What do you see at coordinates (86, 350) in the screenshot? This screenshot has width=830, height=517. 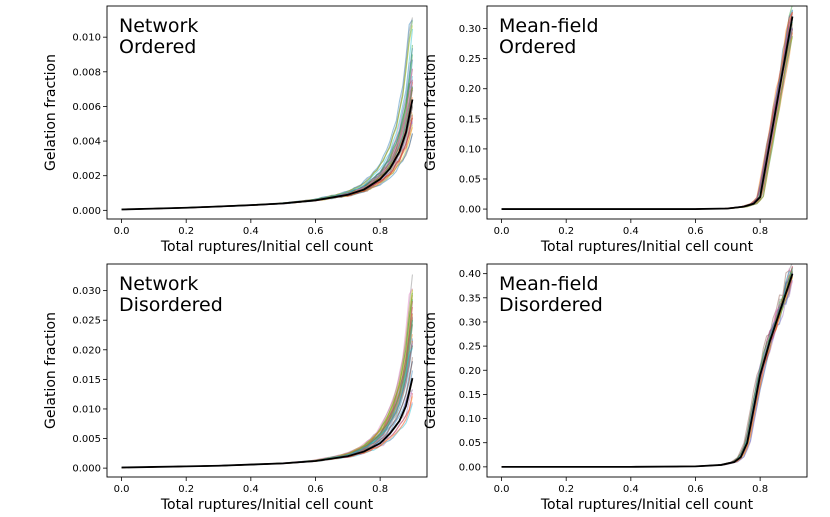 I see `y-tick-label: 0.020` at bounding box center [86, 350].